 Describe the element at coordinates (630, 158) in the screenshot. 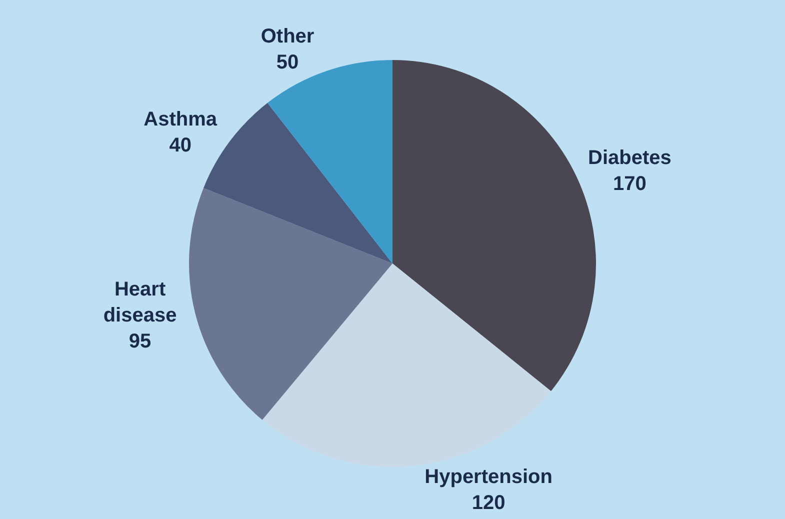

I see `slice-label: Diabetes` at that location.